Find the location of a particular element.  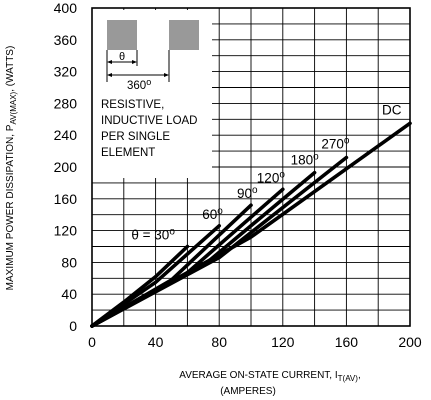

y-tick-label: 320 is located at coordinates (66, 72).